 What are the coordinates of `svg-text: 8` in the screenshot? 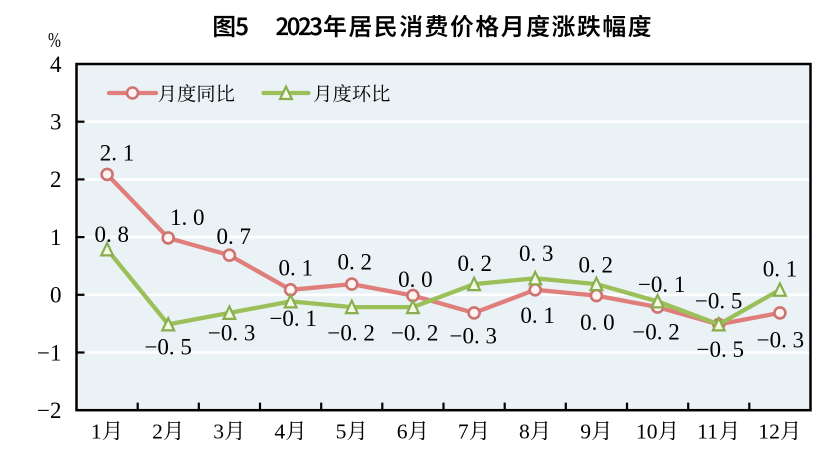 It's located at (524, 432).